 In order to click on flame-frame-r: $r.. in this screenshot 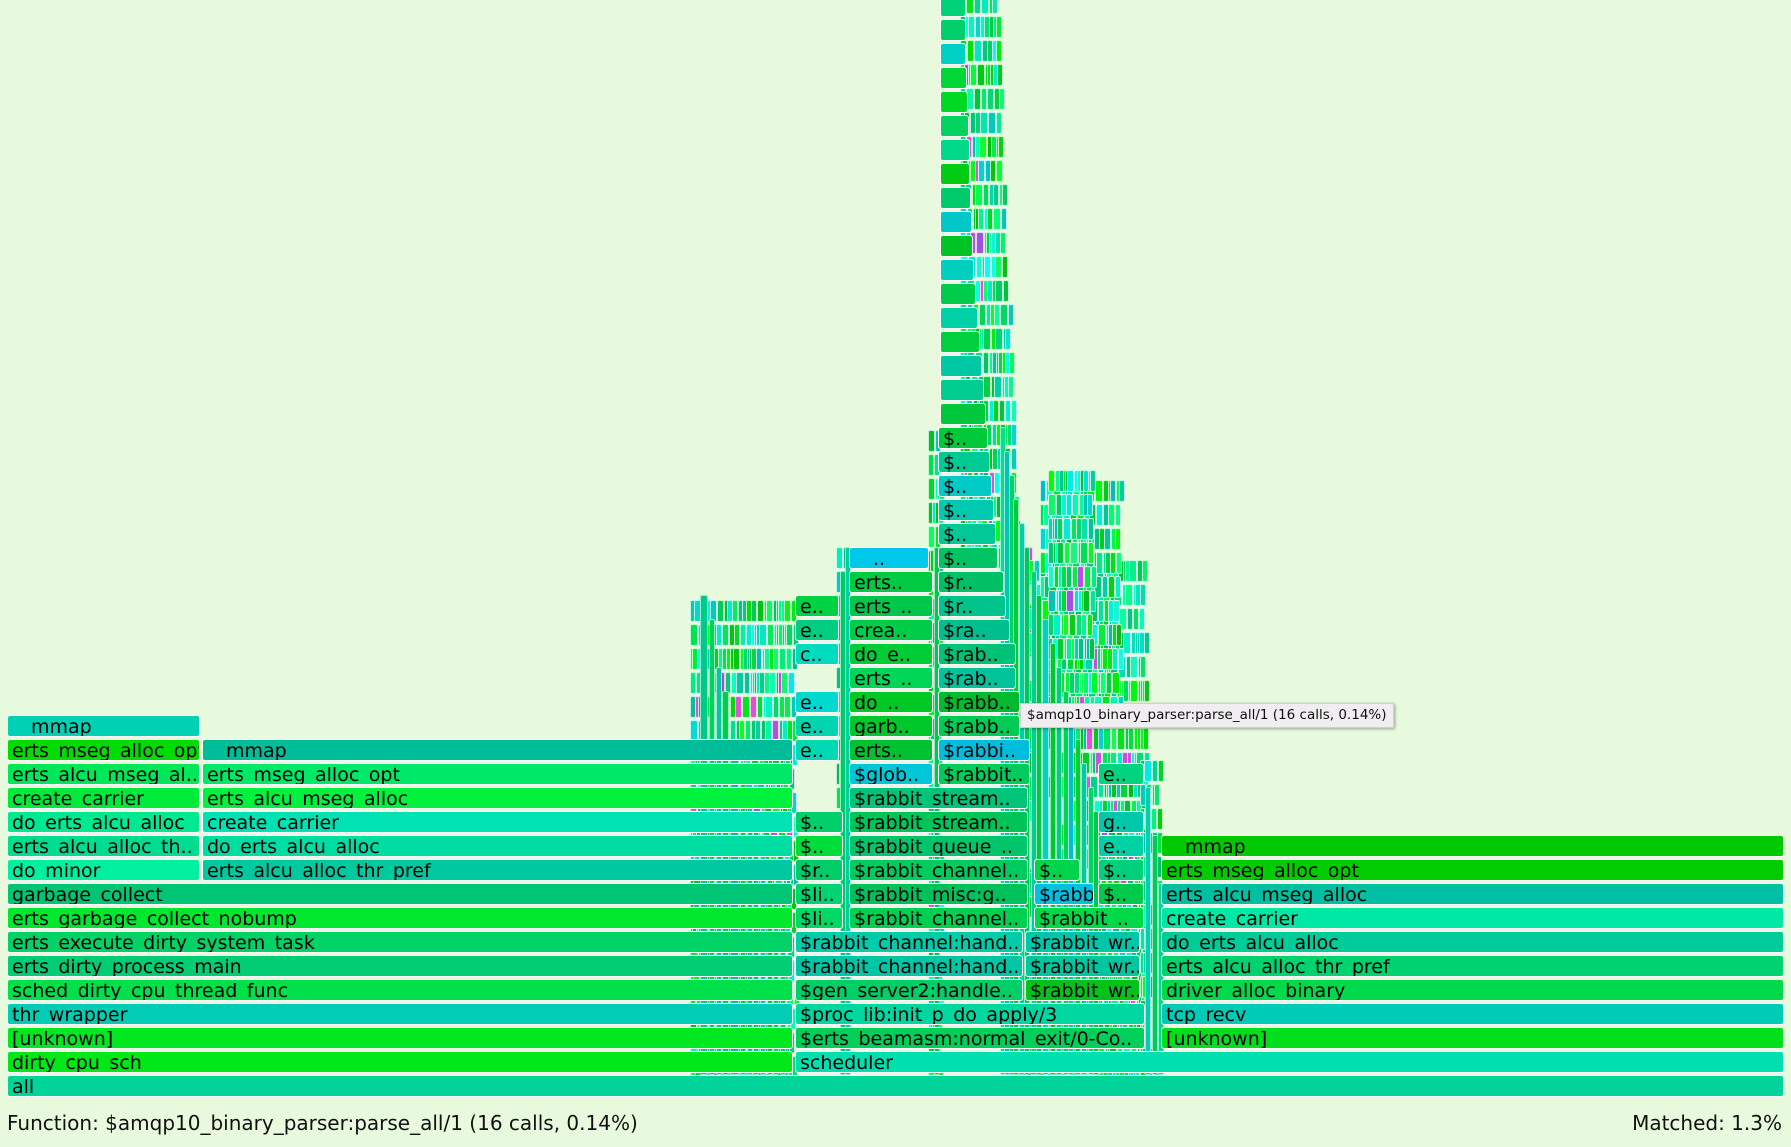, I will do `click(971, 582)`.